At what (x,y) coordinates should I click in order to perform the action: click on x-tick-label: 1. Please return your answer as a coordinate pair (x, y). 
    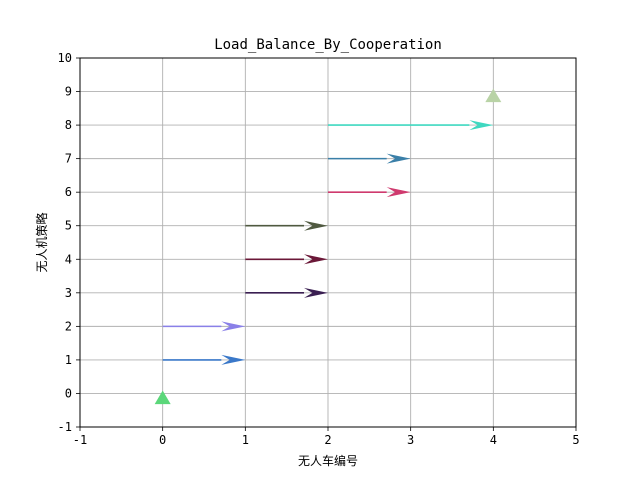
    Looking at the image, I should click on (245, 440).